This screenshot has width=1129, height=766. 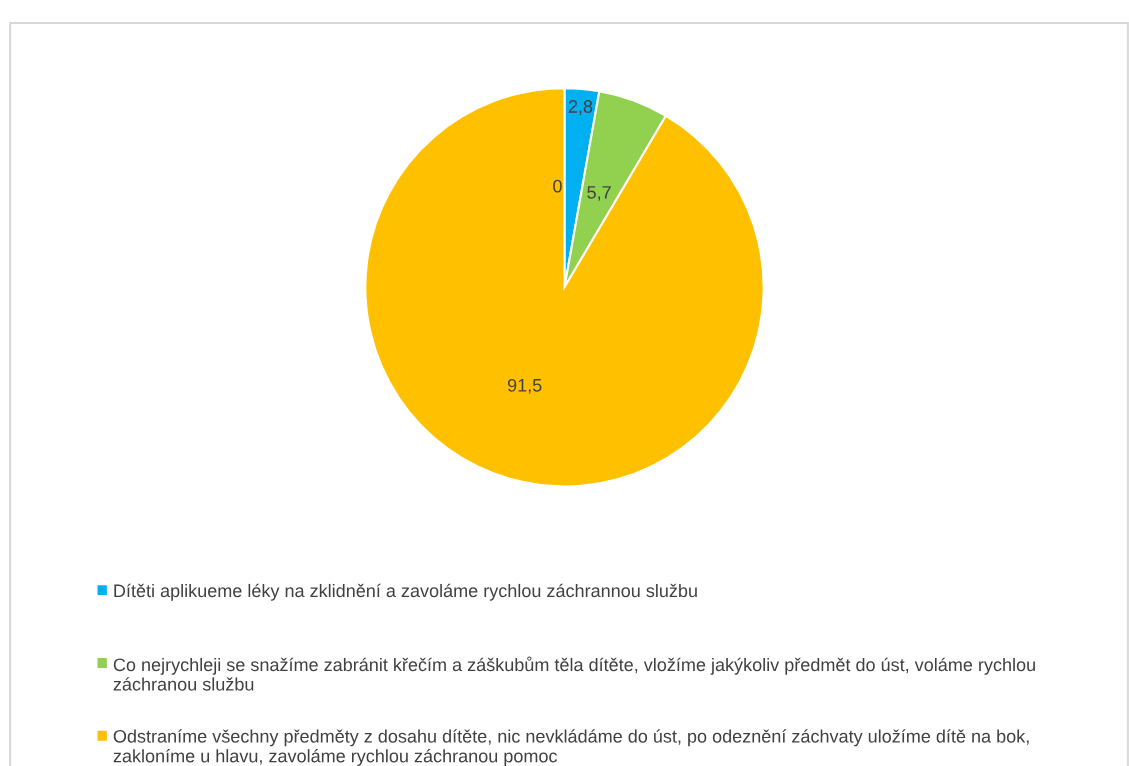 What do you see at coordinates (599, 193) in the screenshot?
I see `data-label: 5,7` at bounding box center [599, 193].